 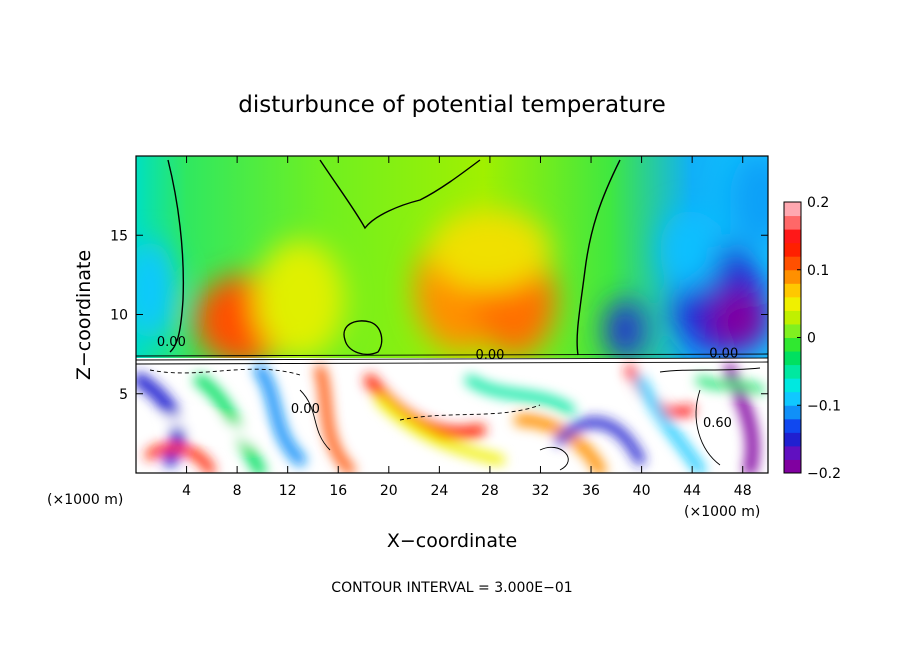 I want to click on x-tick-label: 44, so click(x=692, y=491).